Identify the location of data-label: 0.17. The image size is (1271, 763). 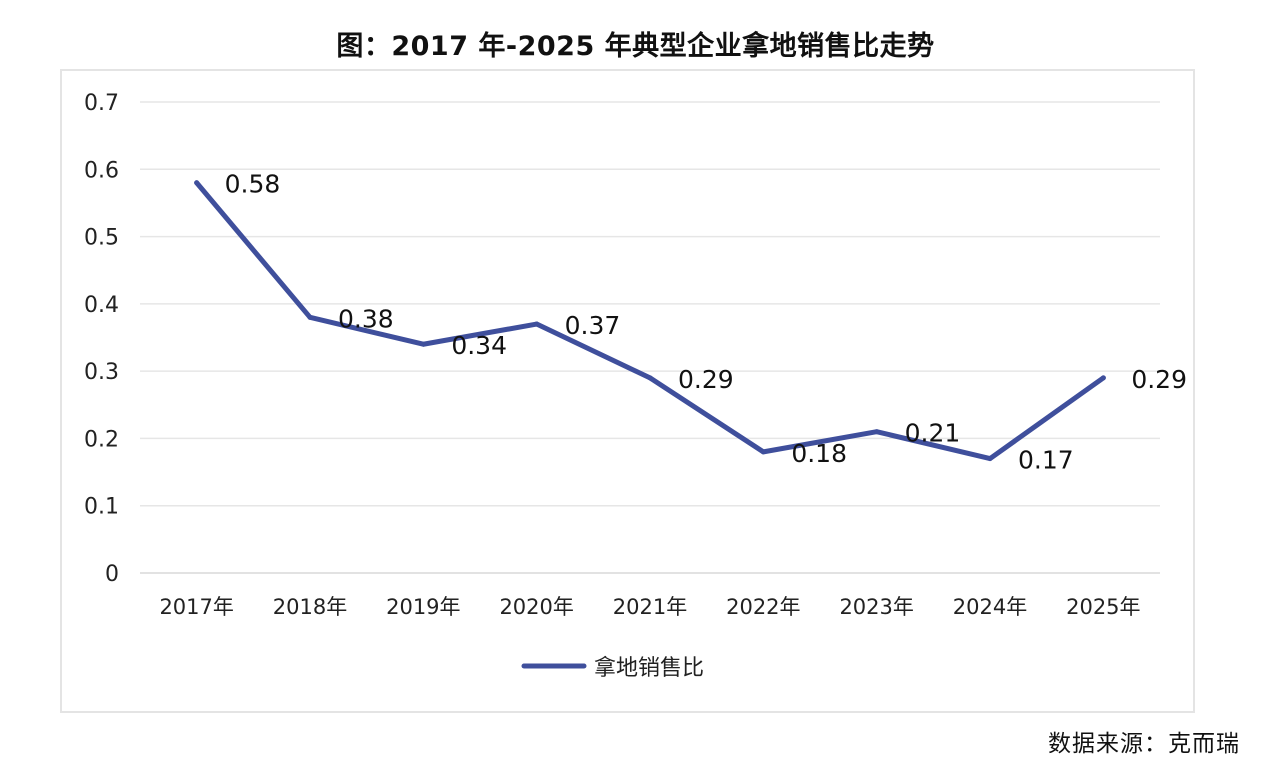
(1046, 460).